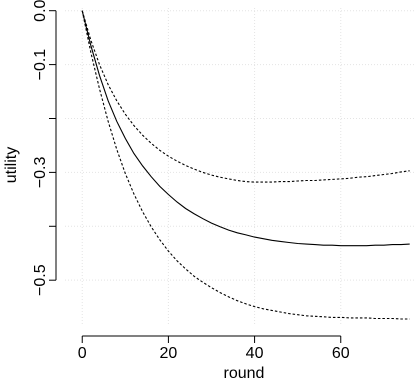  Describe the element at coordinates (82, 353) in the screenshot. I see `x-tick-label: 0` at that location.